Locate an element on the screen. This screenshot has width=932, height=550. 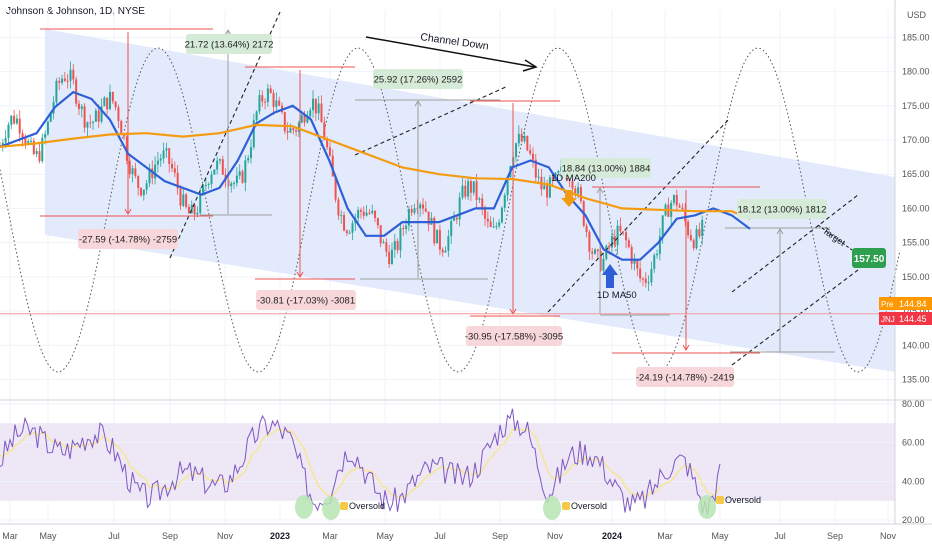
x-tick-label: Mar is located at coordinates (665, 536).